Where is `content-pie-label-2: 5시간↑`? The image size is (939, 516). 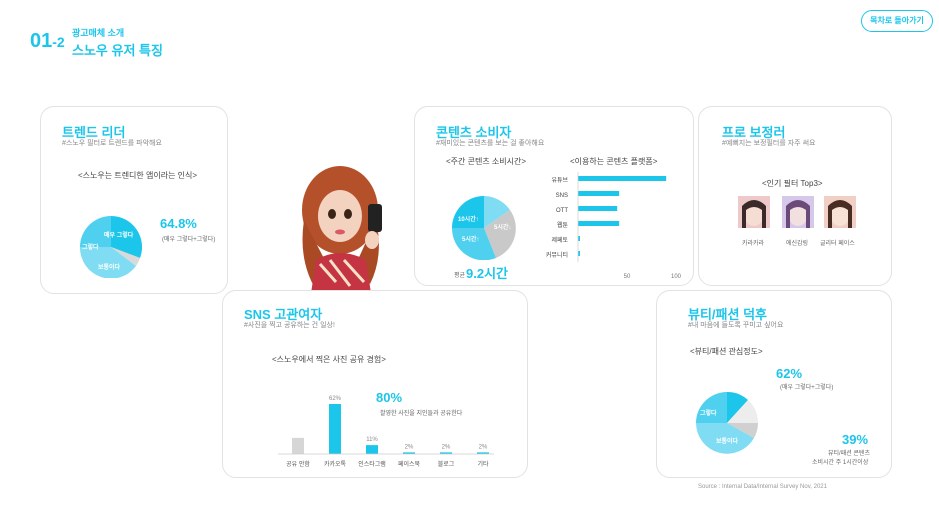 content-pie-label-2: 5시간↑ is located at coordinates (471, 240).